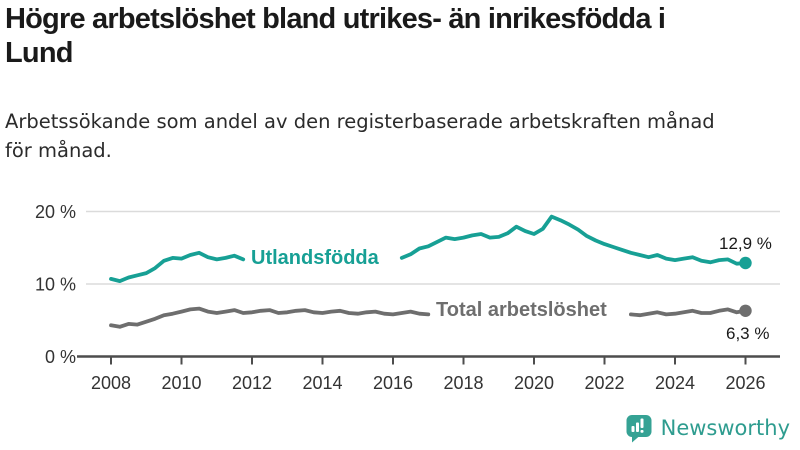 This screenshot has height=450, width=800. Describe the element at coordinates (252, 383) in the screenshot. I see `x-tick-label: 2012` at that location.